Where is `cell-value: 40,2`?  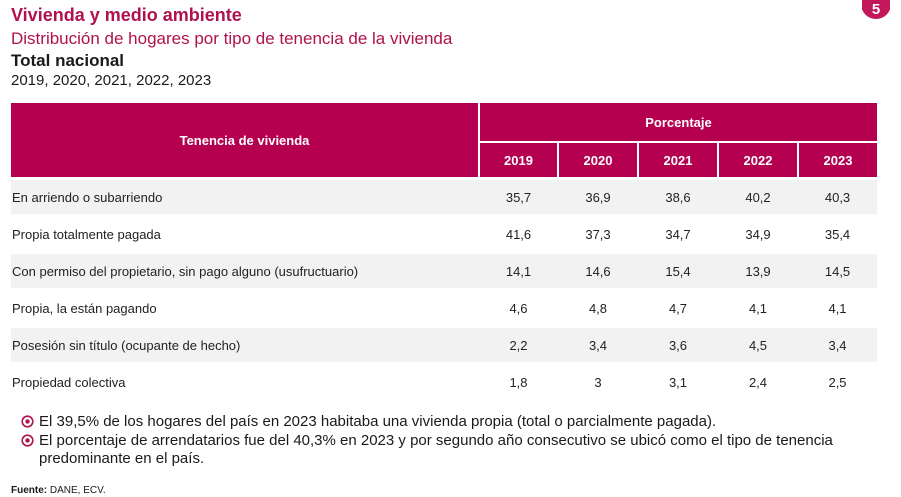 cell-value: 40,2 is located at coordinates (758, 196).